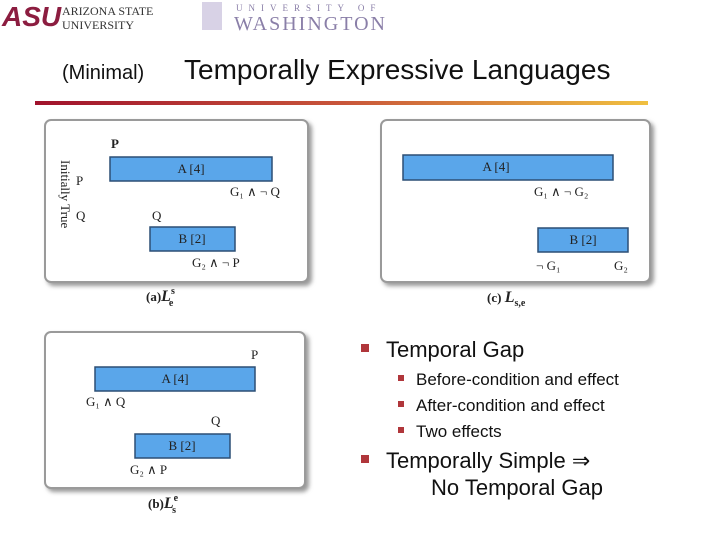 Image resolution: width=720 pixels, height=540 pixels. Describe the element at coordinates (510, 405) in the screenshot. I see `bullet-text: After-condition and effect` at that location.